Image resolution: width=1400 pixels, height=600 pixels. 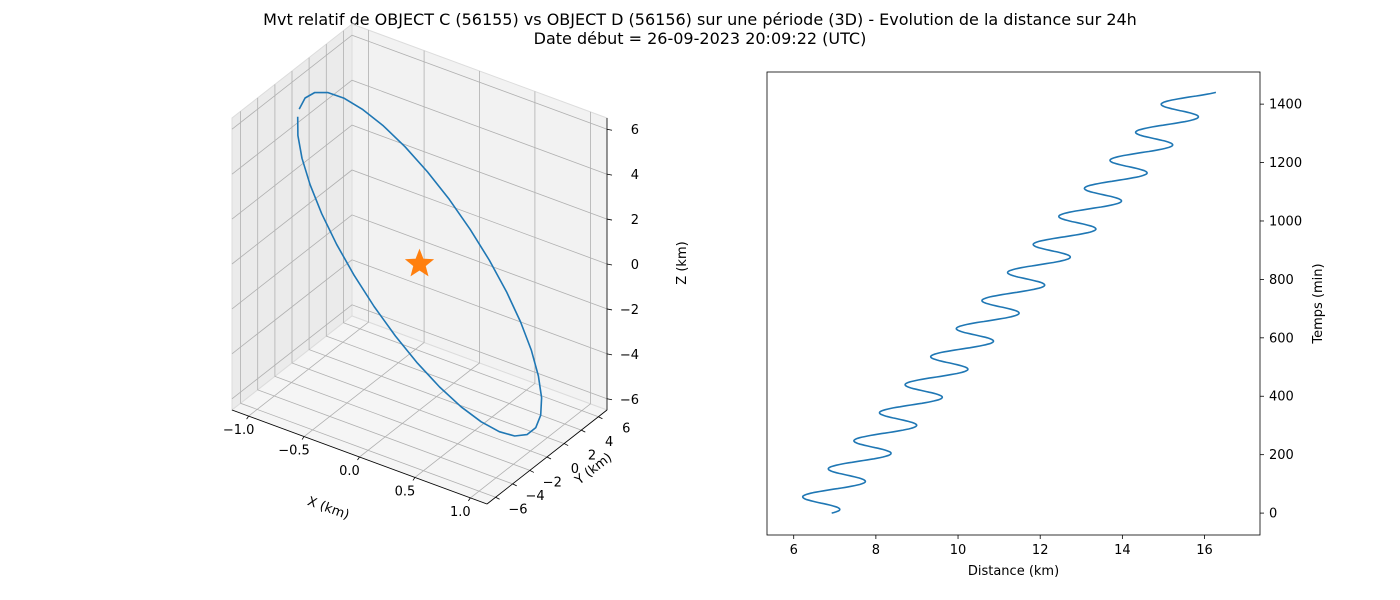 What do you see at coordinates (629, 355) in the screenshot?
I see `z-tick-label: −4` at bounding box center [629, 355].